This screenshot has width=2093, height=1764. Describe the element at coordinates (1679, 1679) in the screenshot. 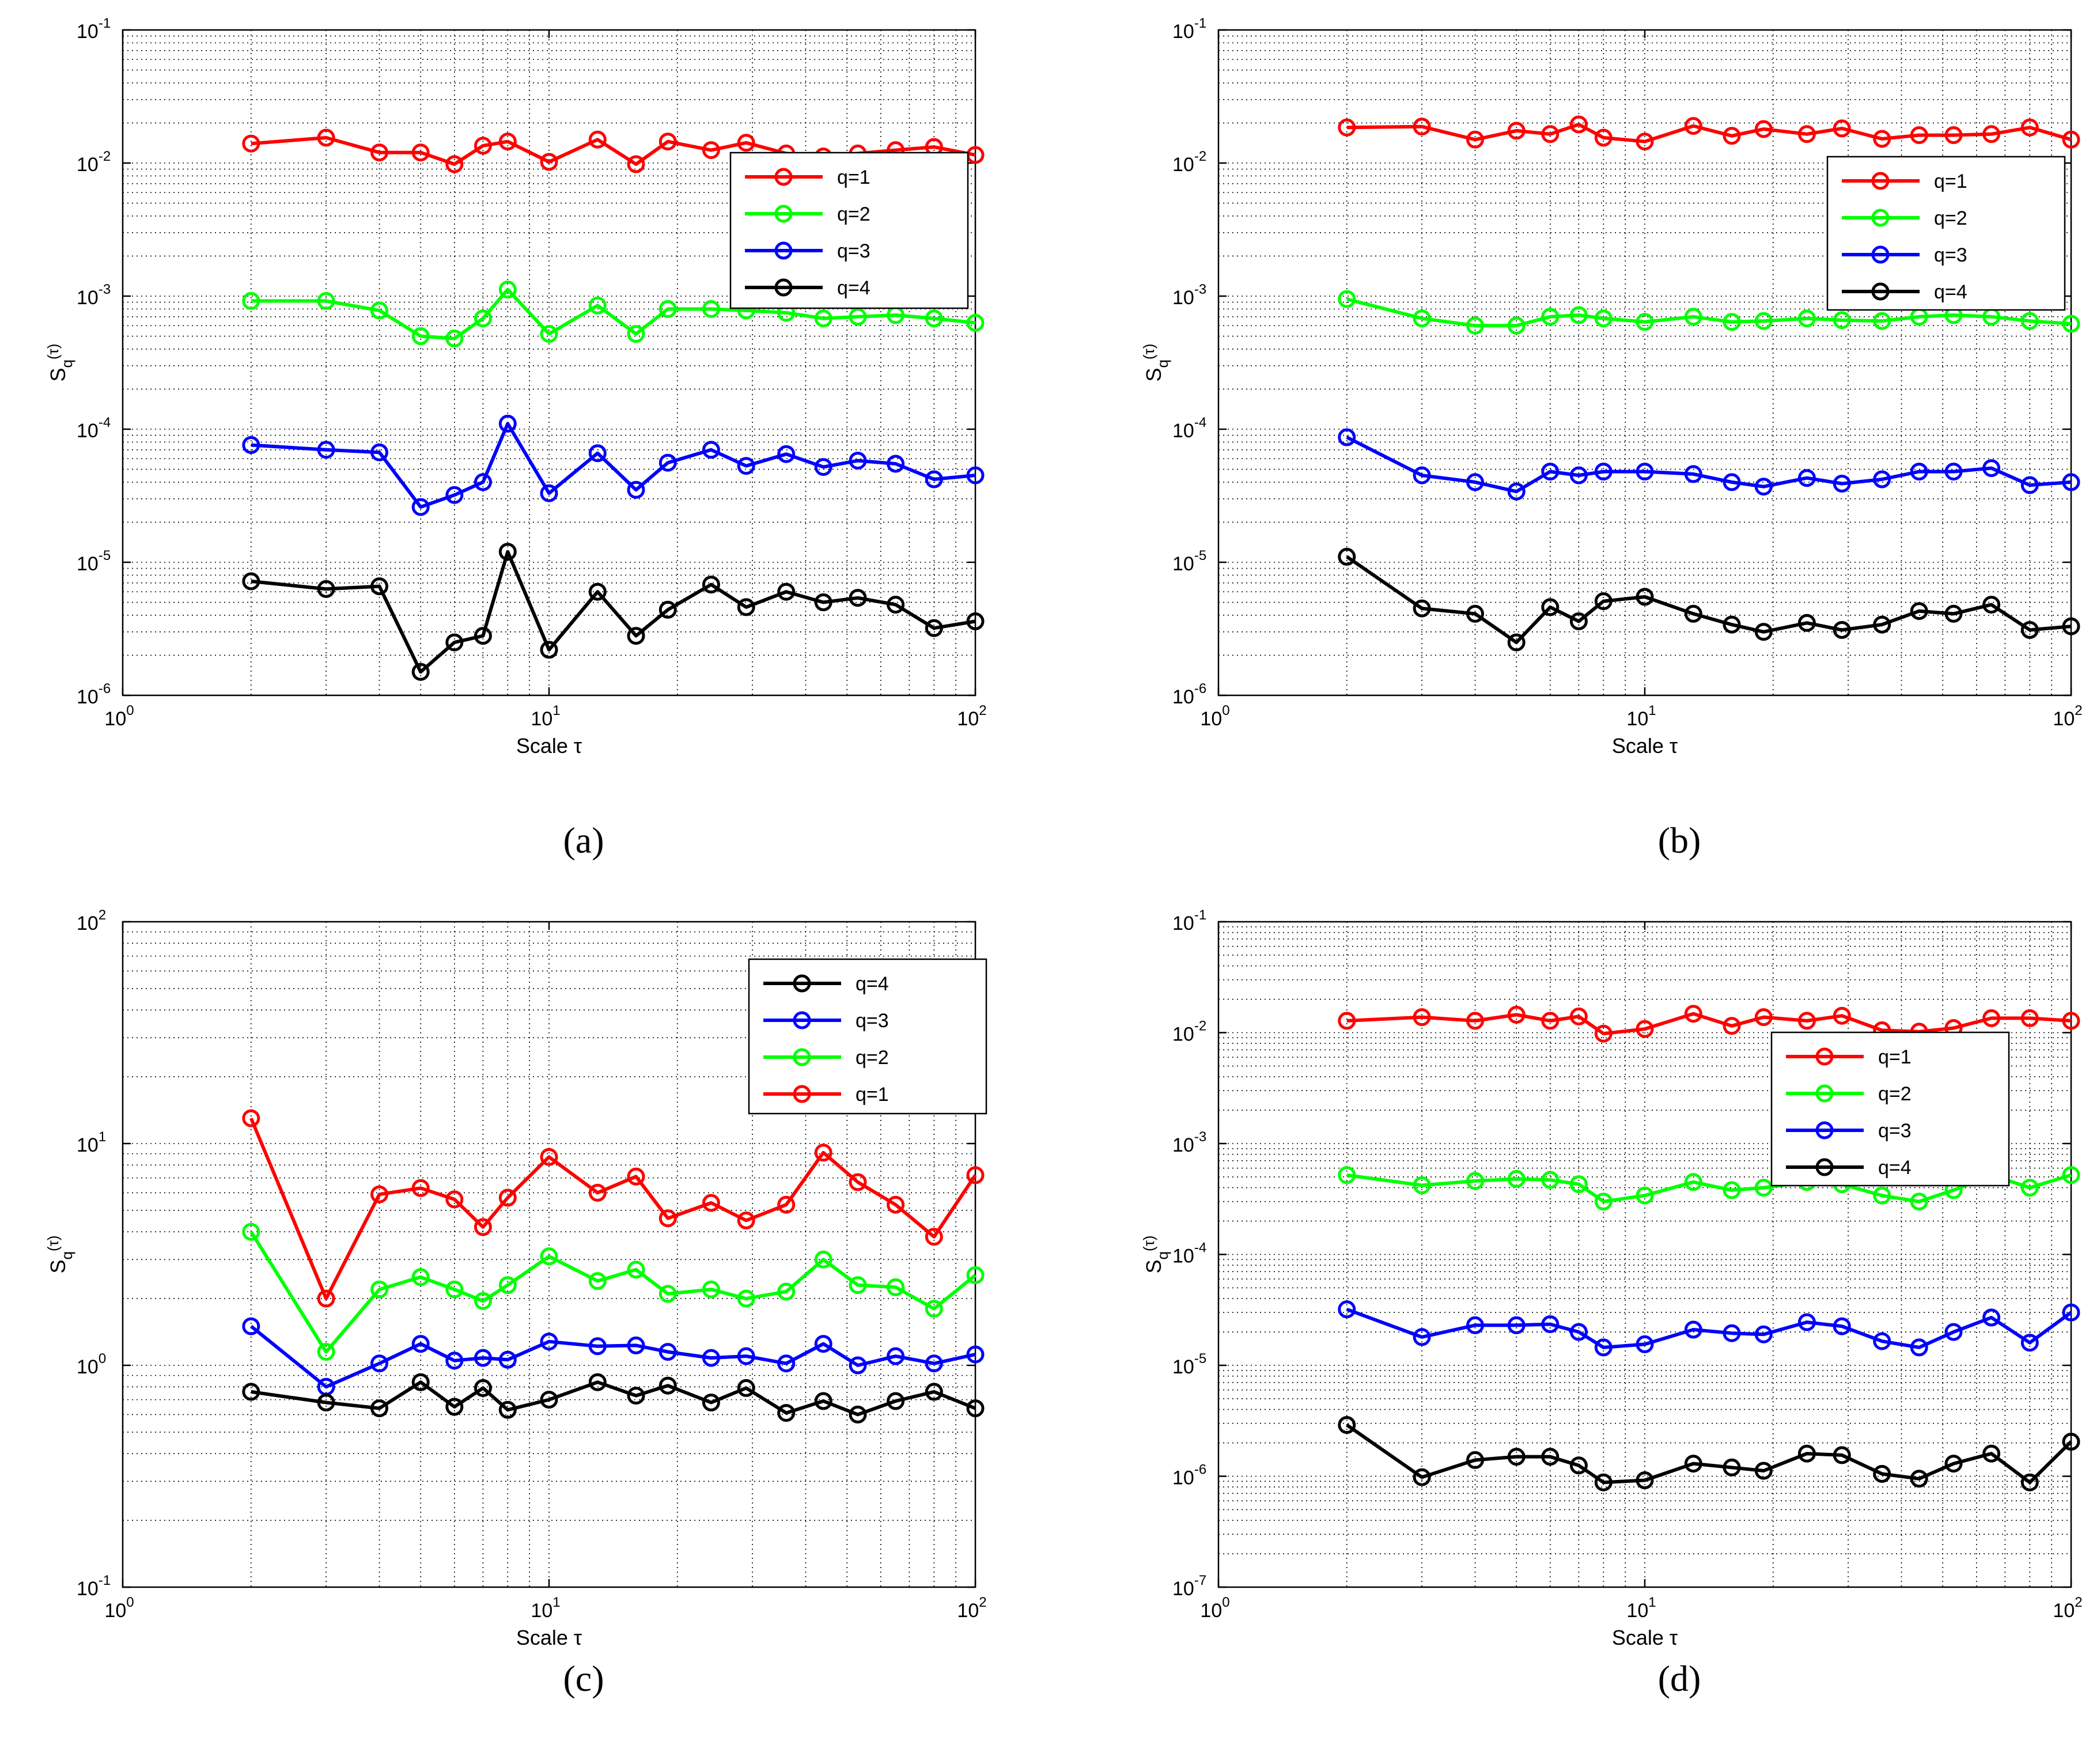

I see `panel-label: (d)` at that location.